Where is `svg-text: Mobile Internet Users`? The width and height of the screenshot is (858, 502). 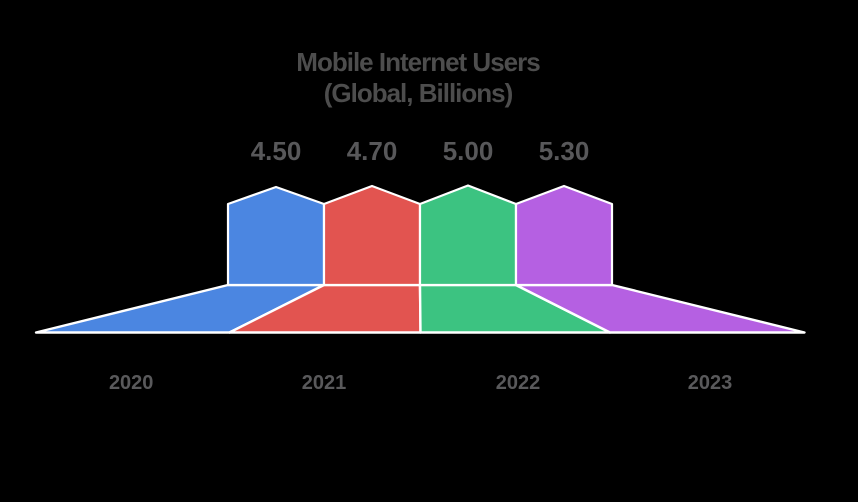 svg-text: Mobile Internet Users is located at coordinates (418, 62).